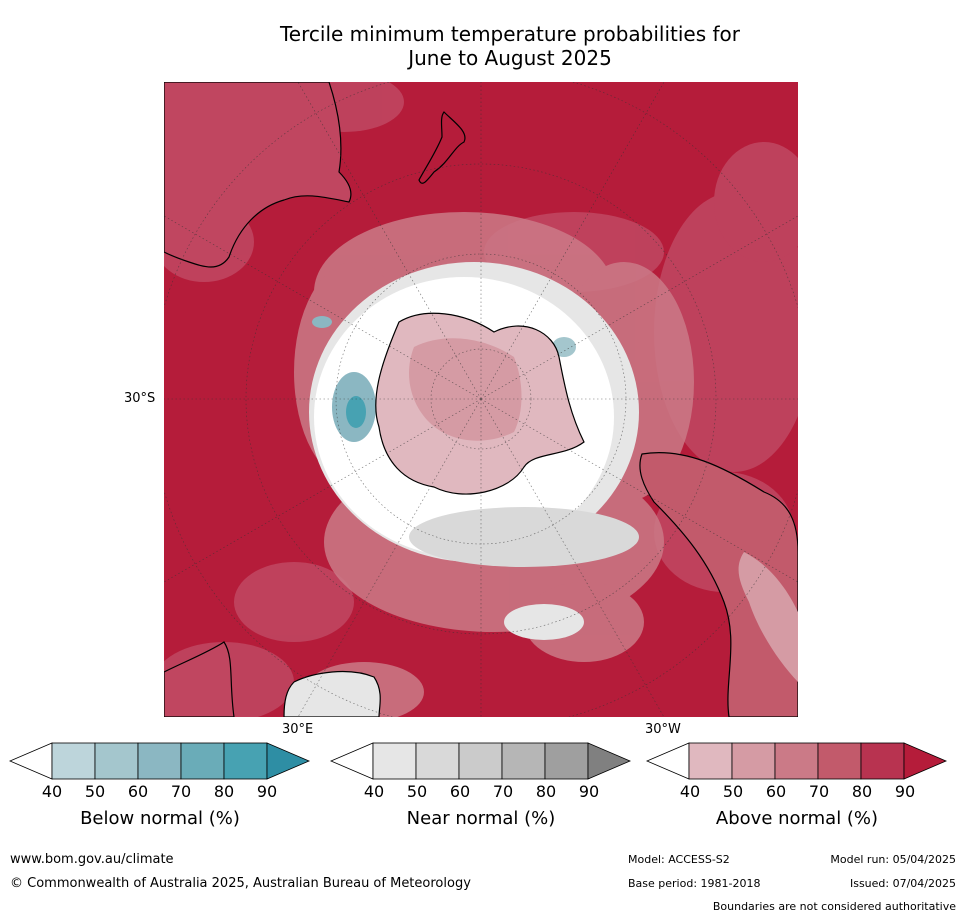  I want to click on below-normal-small, so click(322, 322).